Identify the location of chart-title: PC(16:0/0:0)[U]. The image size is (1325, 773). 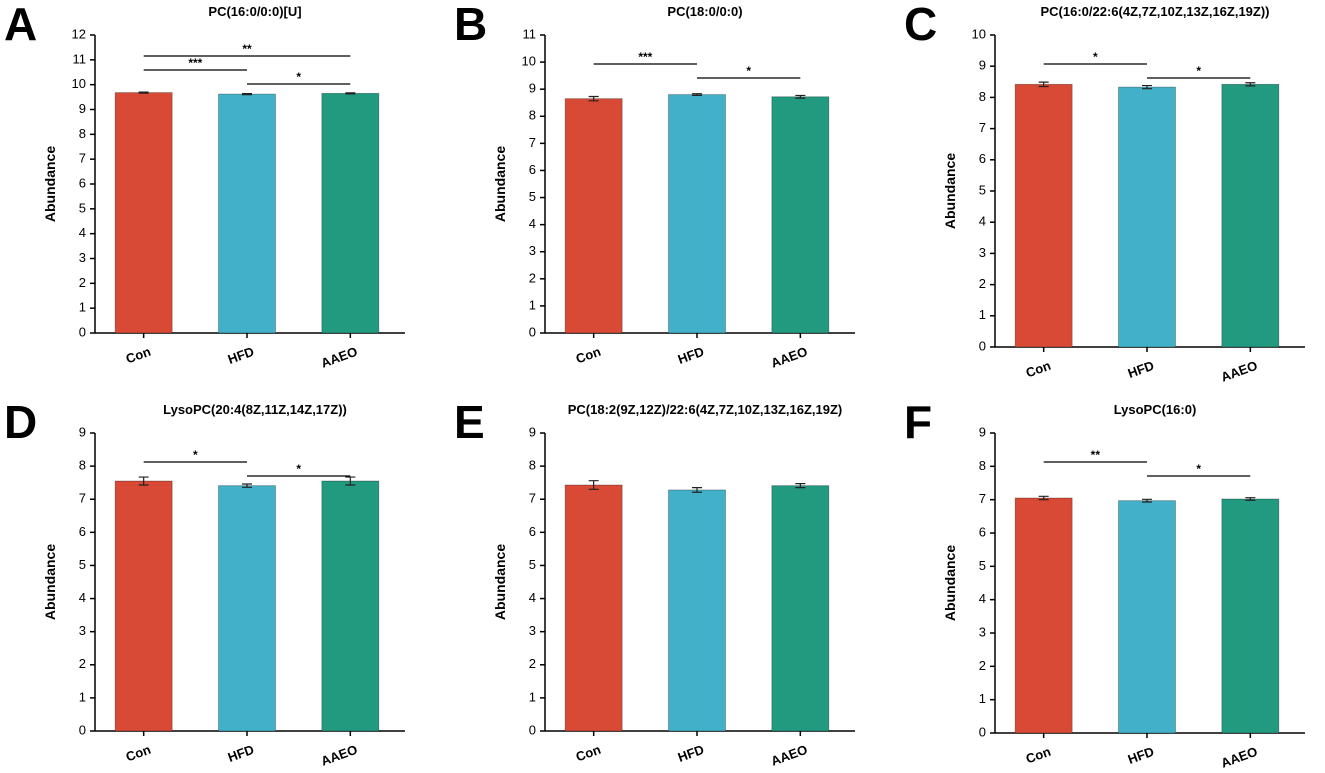
(254, 11).